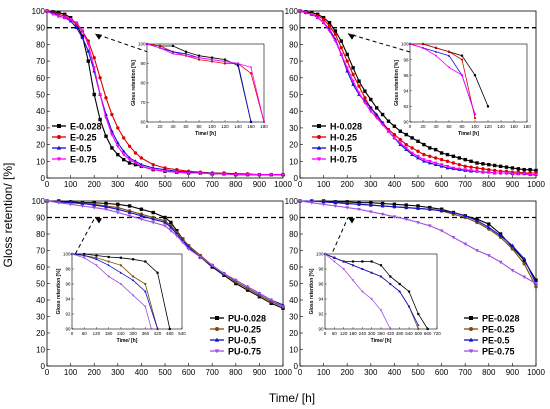 The image size is (550, 409). What do you see at coordinates (293, 234) in the screenshot?
I see `y-tick-label: 80` at bounding box center [293, 234].